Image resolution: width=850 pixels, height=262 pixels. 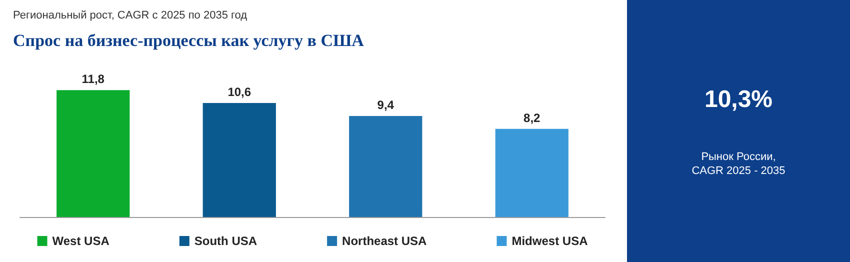 What do you see at coordinates (93, 79) in the screenshot?
I see `data-label: 11,8` at bounding box center [93, 79].